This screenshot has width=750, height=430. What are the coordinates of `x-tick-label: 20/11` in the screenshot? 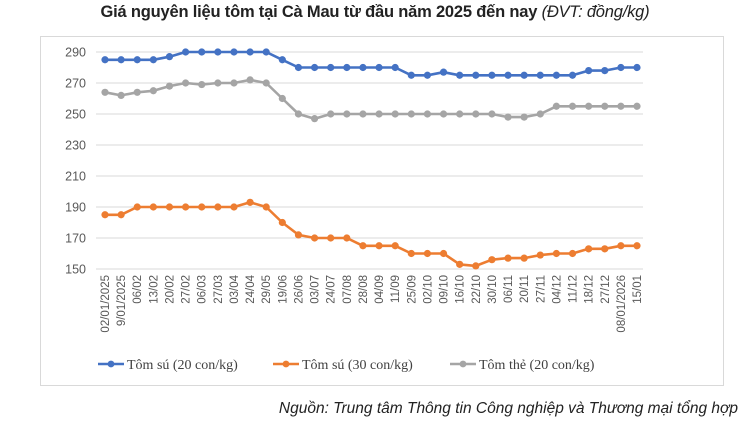 It's located at (525, 289).